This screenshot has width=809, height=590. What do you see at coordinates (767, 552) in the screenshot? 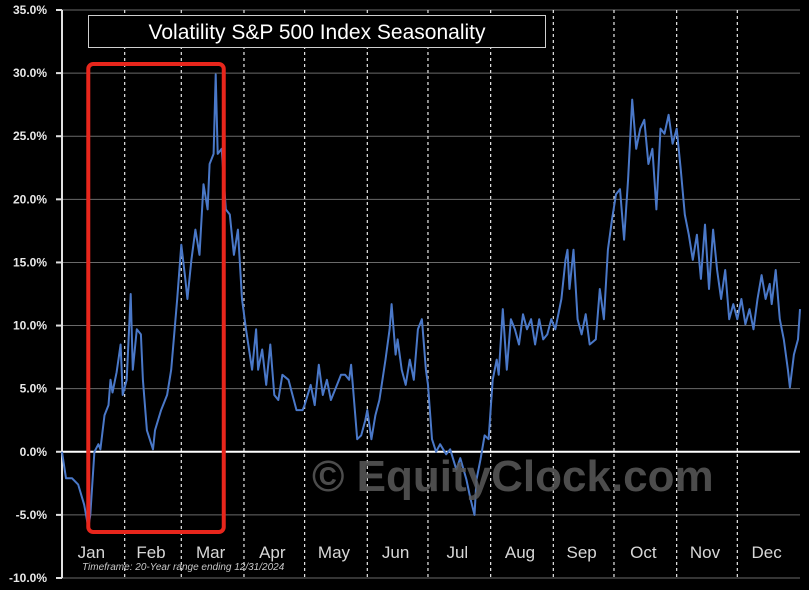
I see `x-tick-label: Dec` at bounding box center [767, 552].